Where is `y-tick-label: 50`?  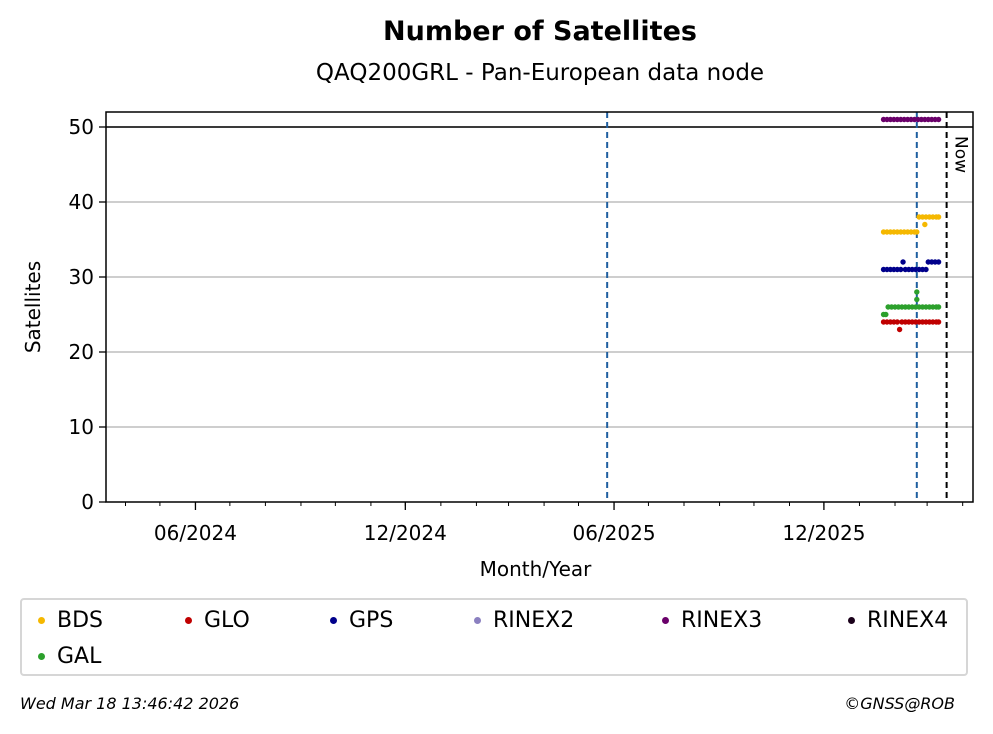 y-tick-label: 50 is located at coordinates (81, 127).